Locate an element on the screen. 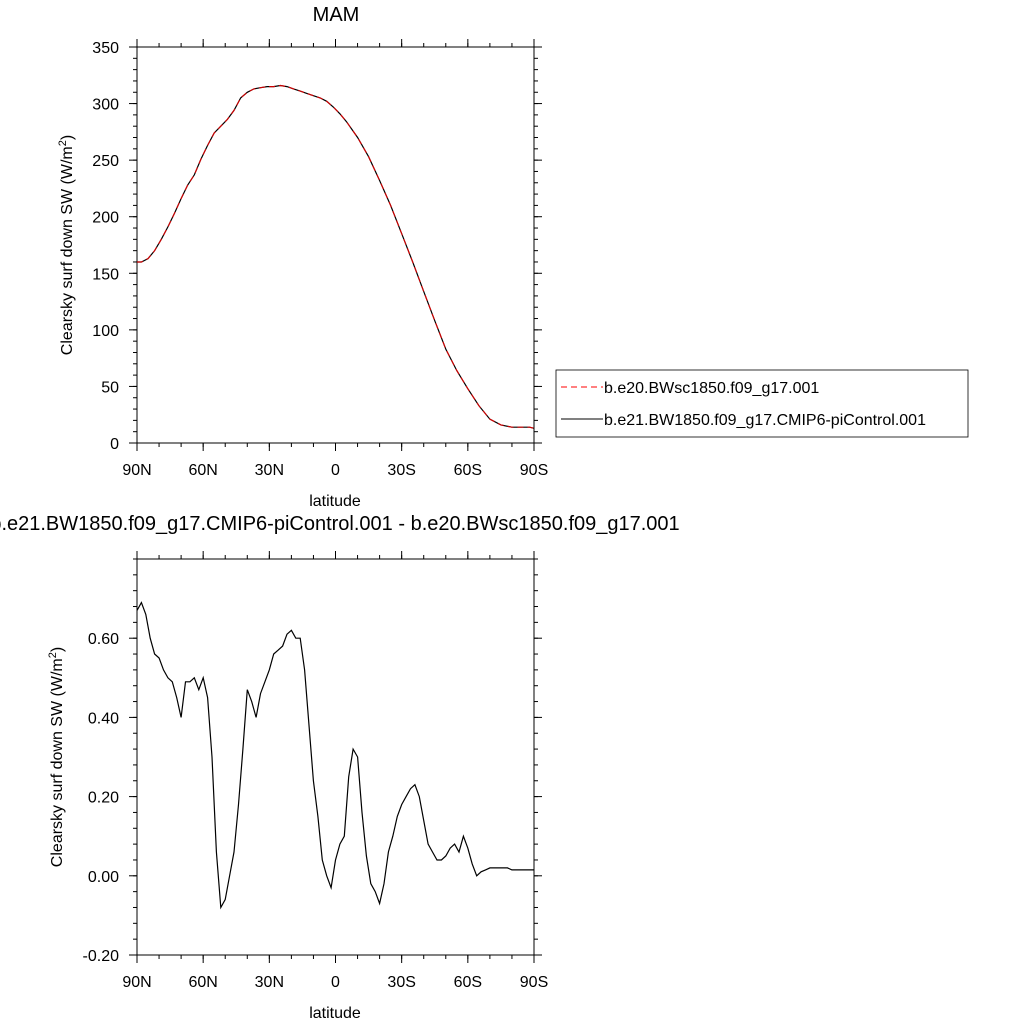 The height and width of the screenshot is (1024, 1024). top-series-lines is located at coordinates (336, 256).